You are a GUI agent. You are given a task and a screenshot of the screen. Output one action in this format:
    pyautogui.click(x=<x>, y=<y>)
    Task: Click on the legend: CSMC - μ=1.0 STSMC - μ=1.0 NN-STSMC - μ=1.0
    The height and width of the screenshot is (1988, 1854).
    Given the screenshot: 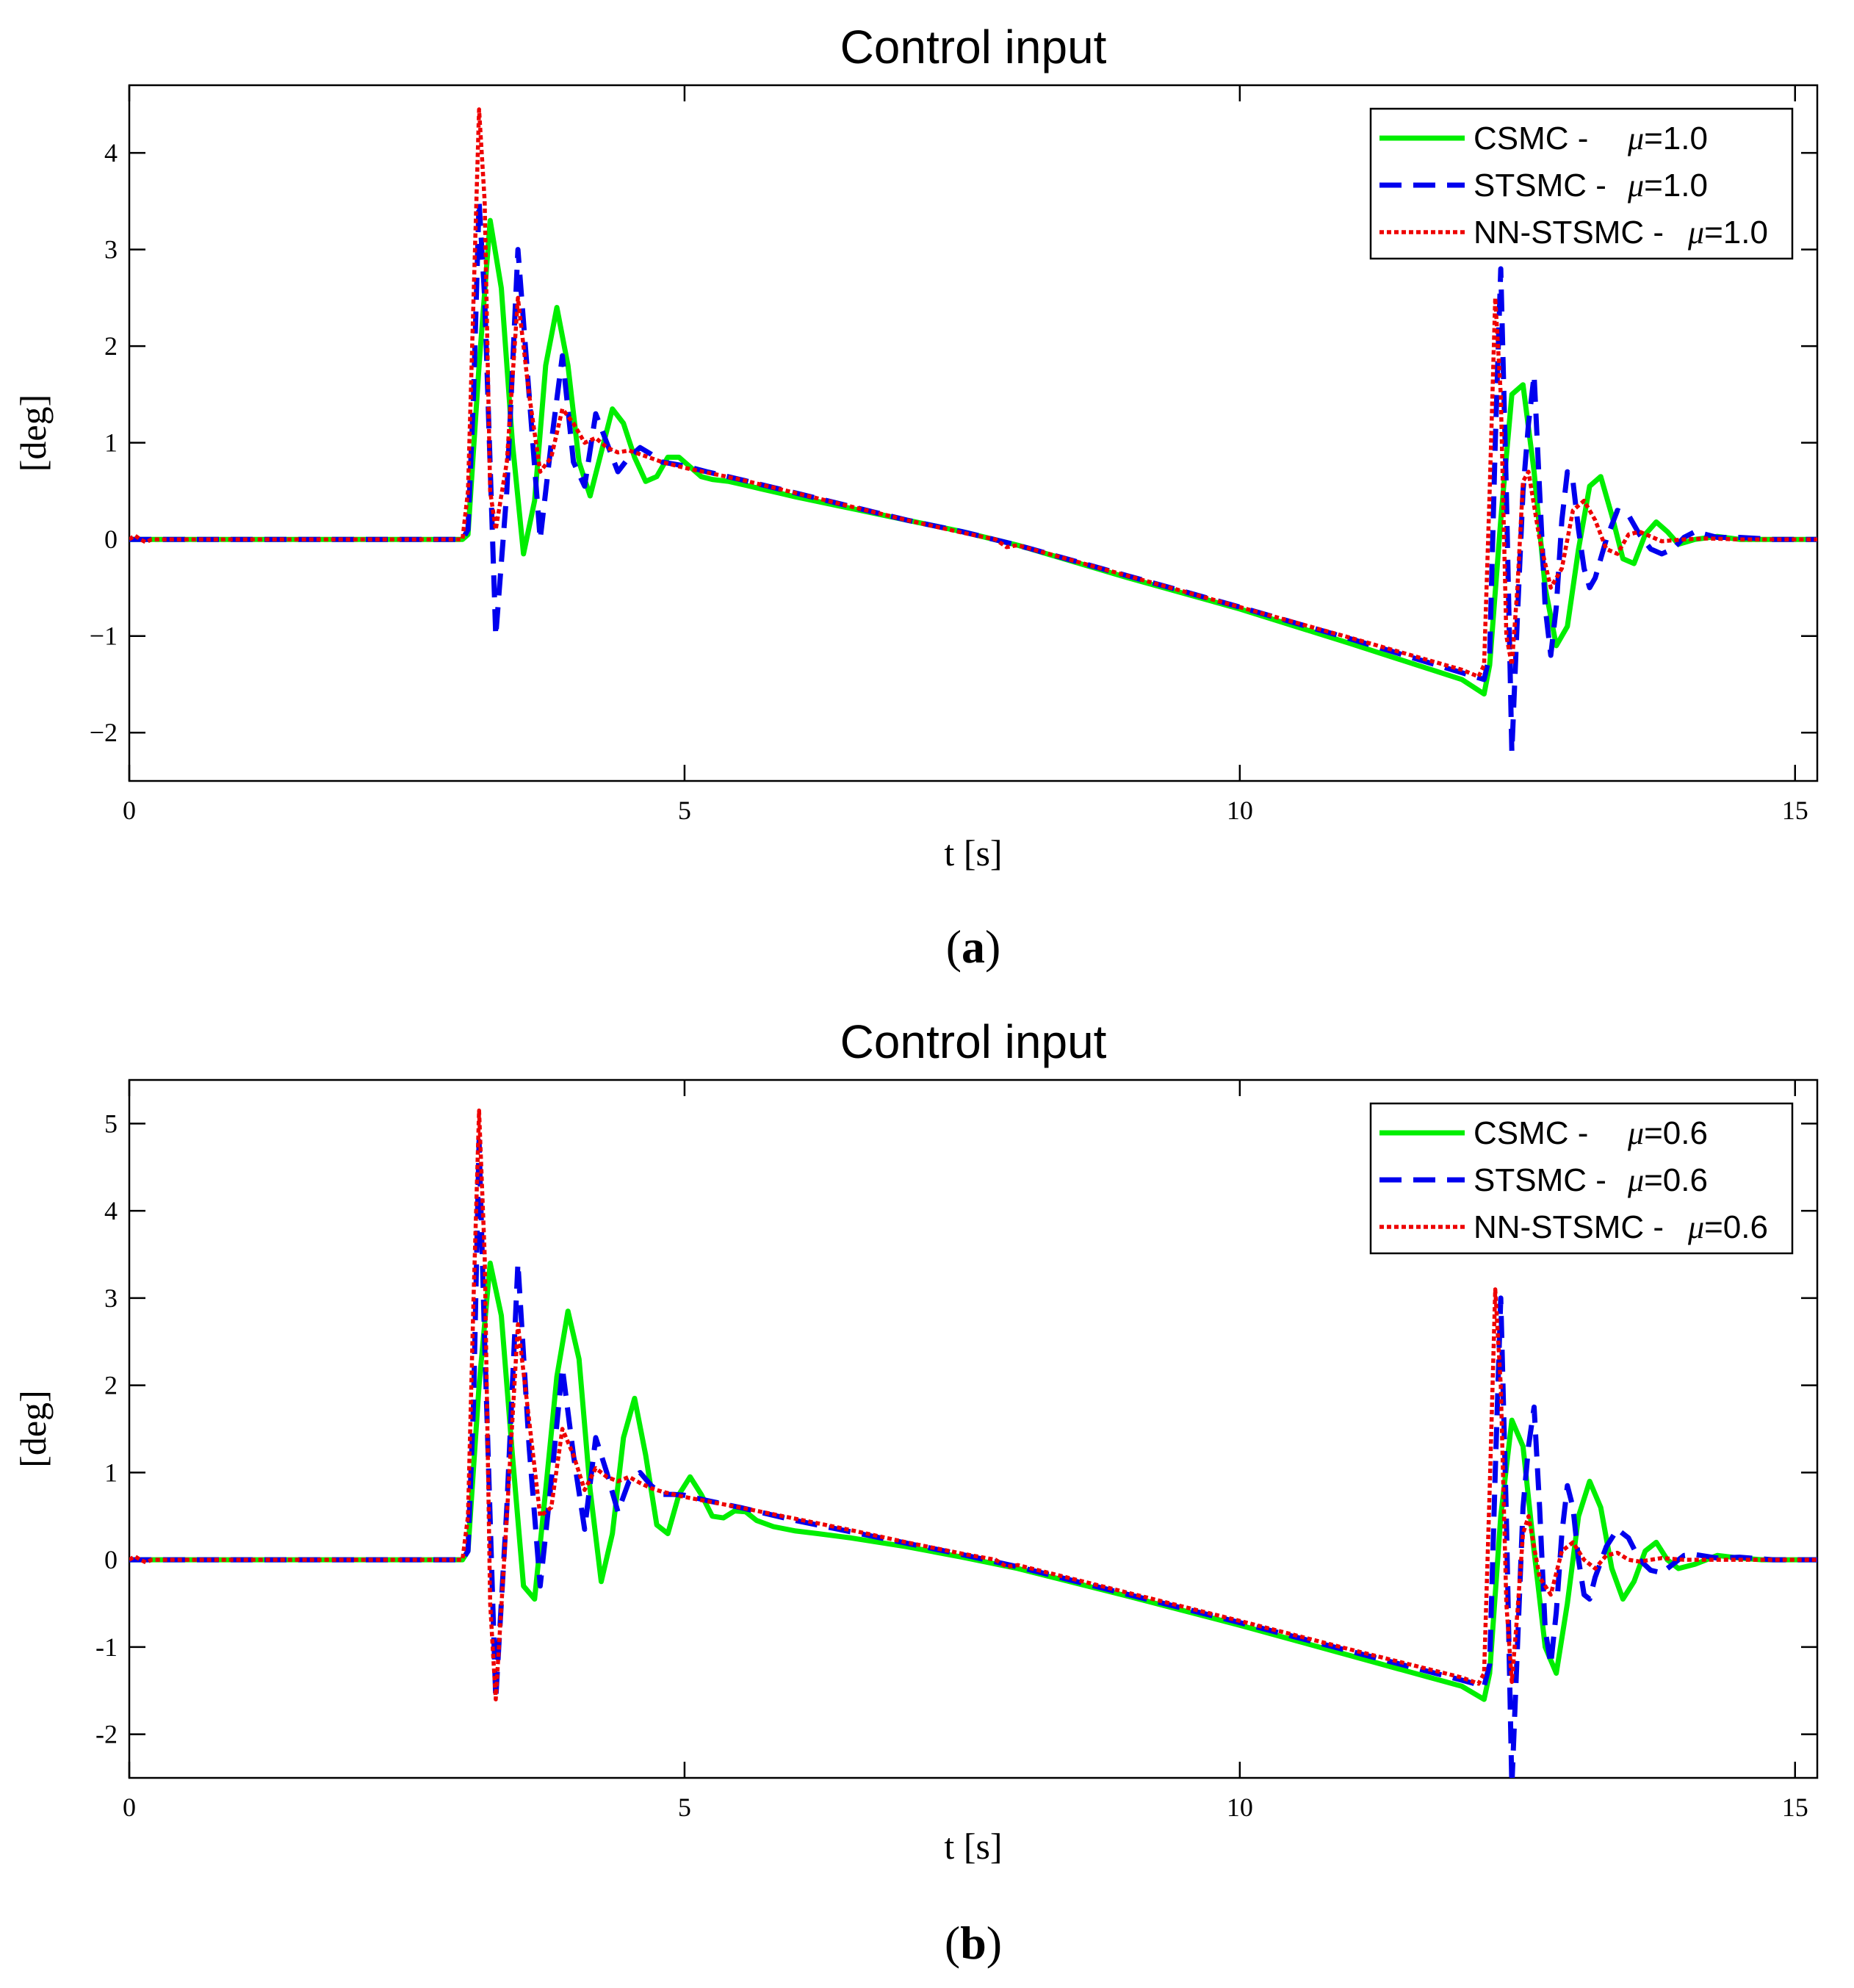 What is the action you would take?
    pyautogui.click(x=1581, y=183)
    